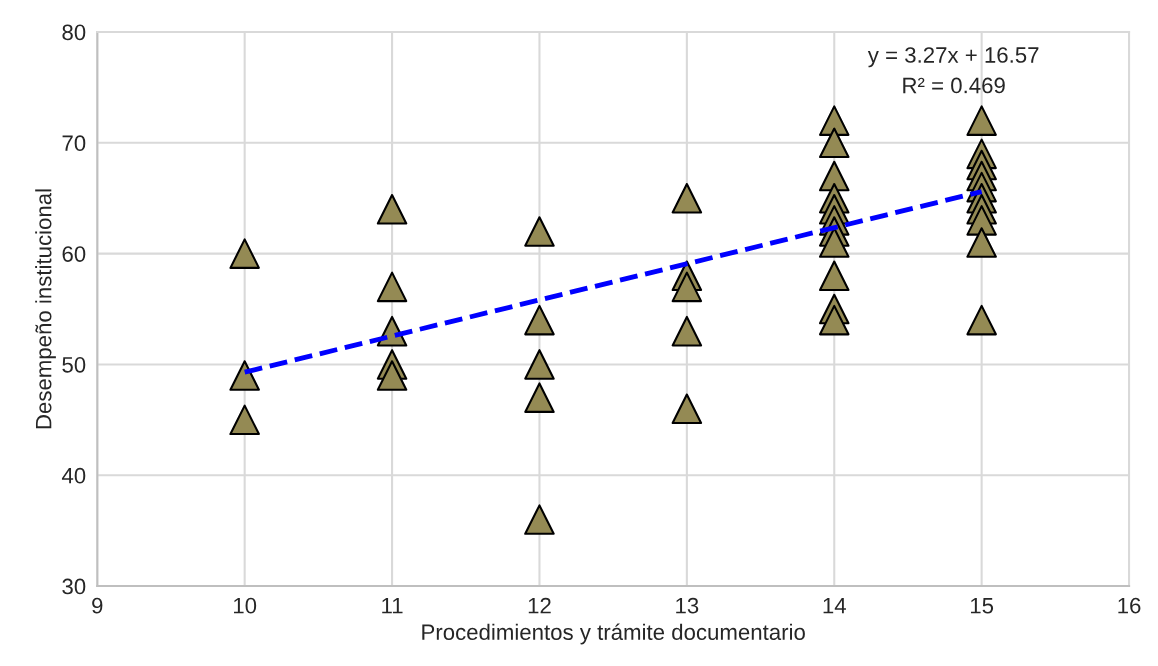  What do you see at coordinates (1129, 605) in the screenshot?
I see `x-tick-label: 16` at bounding box center [1129, 605].